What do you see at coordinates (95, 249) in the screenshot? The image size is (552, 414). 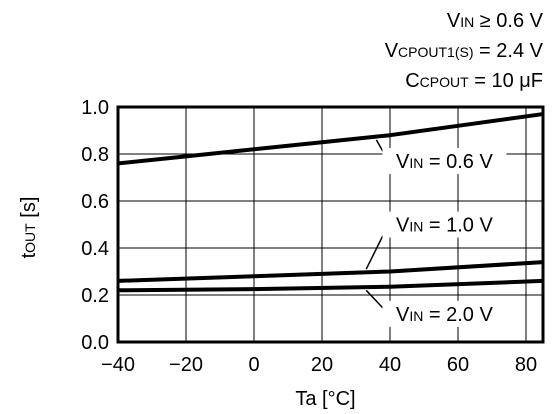 I see `y-tick-label: 0.4` at bounding box center [95, 249].